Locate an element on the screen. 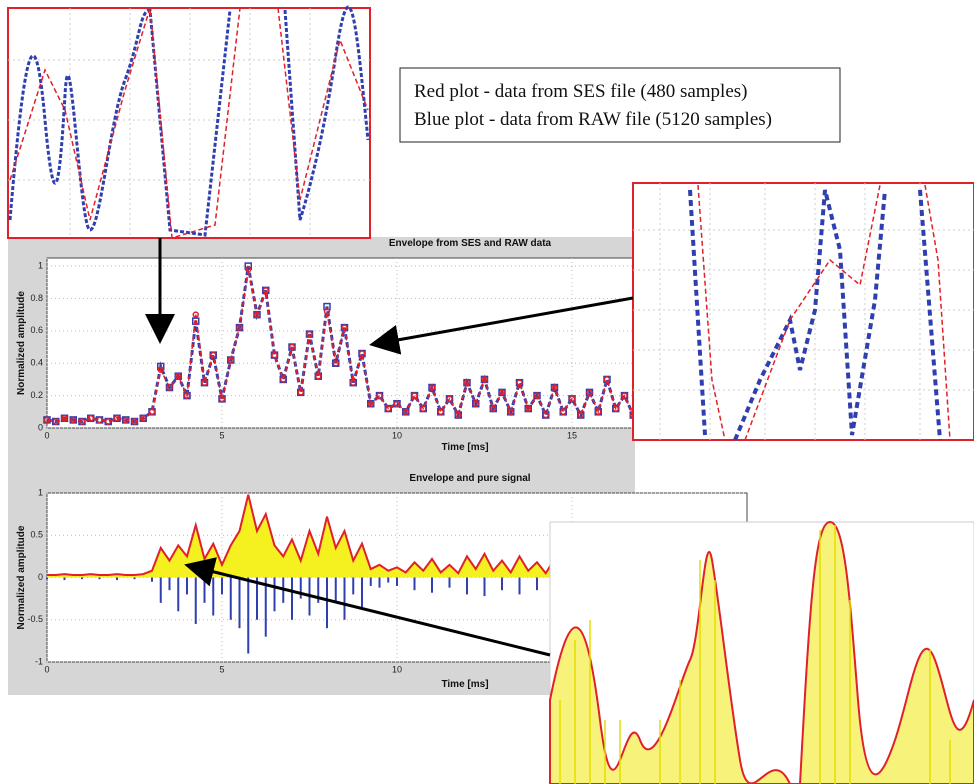  zoom-inset-bottom-right is located at coordinates (761, 652).